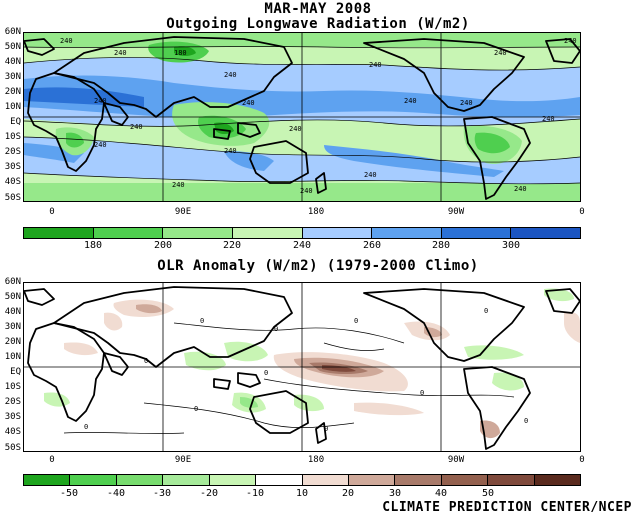  What do you see at coordinates (456, 212) in the screenshot?
I see `lon-label: 90W` at bounding box center [456, 212].